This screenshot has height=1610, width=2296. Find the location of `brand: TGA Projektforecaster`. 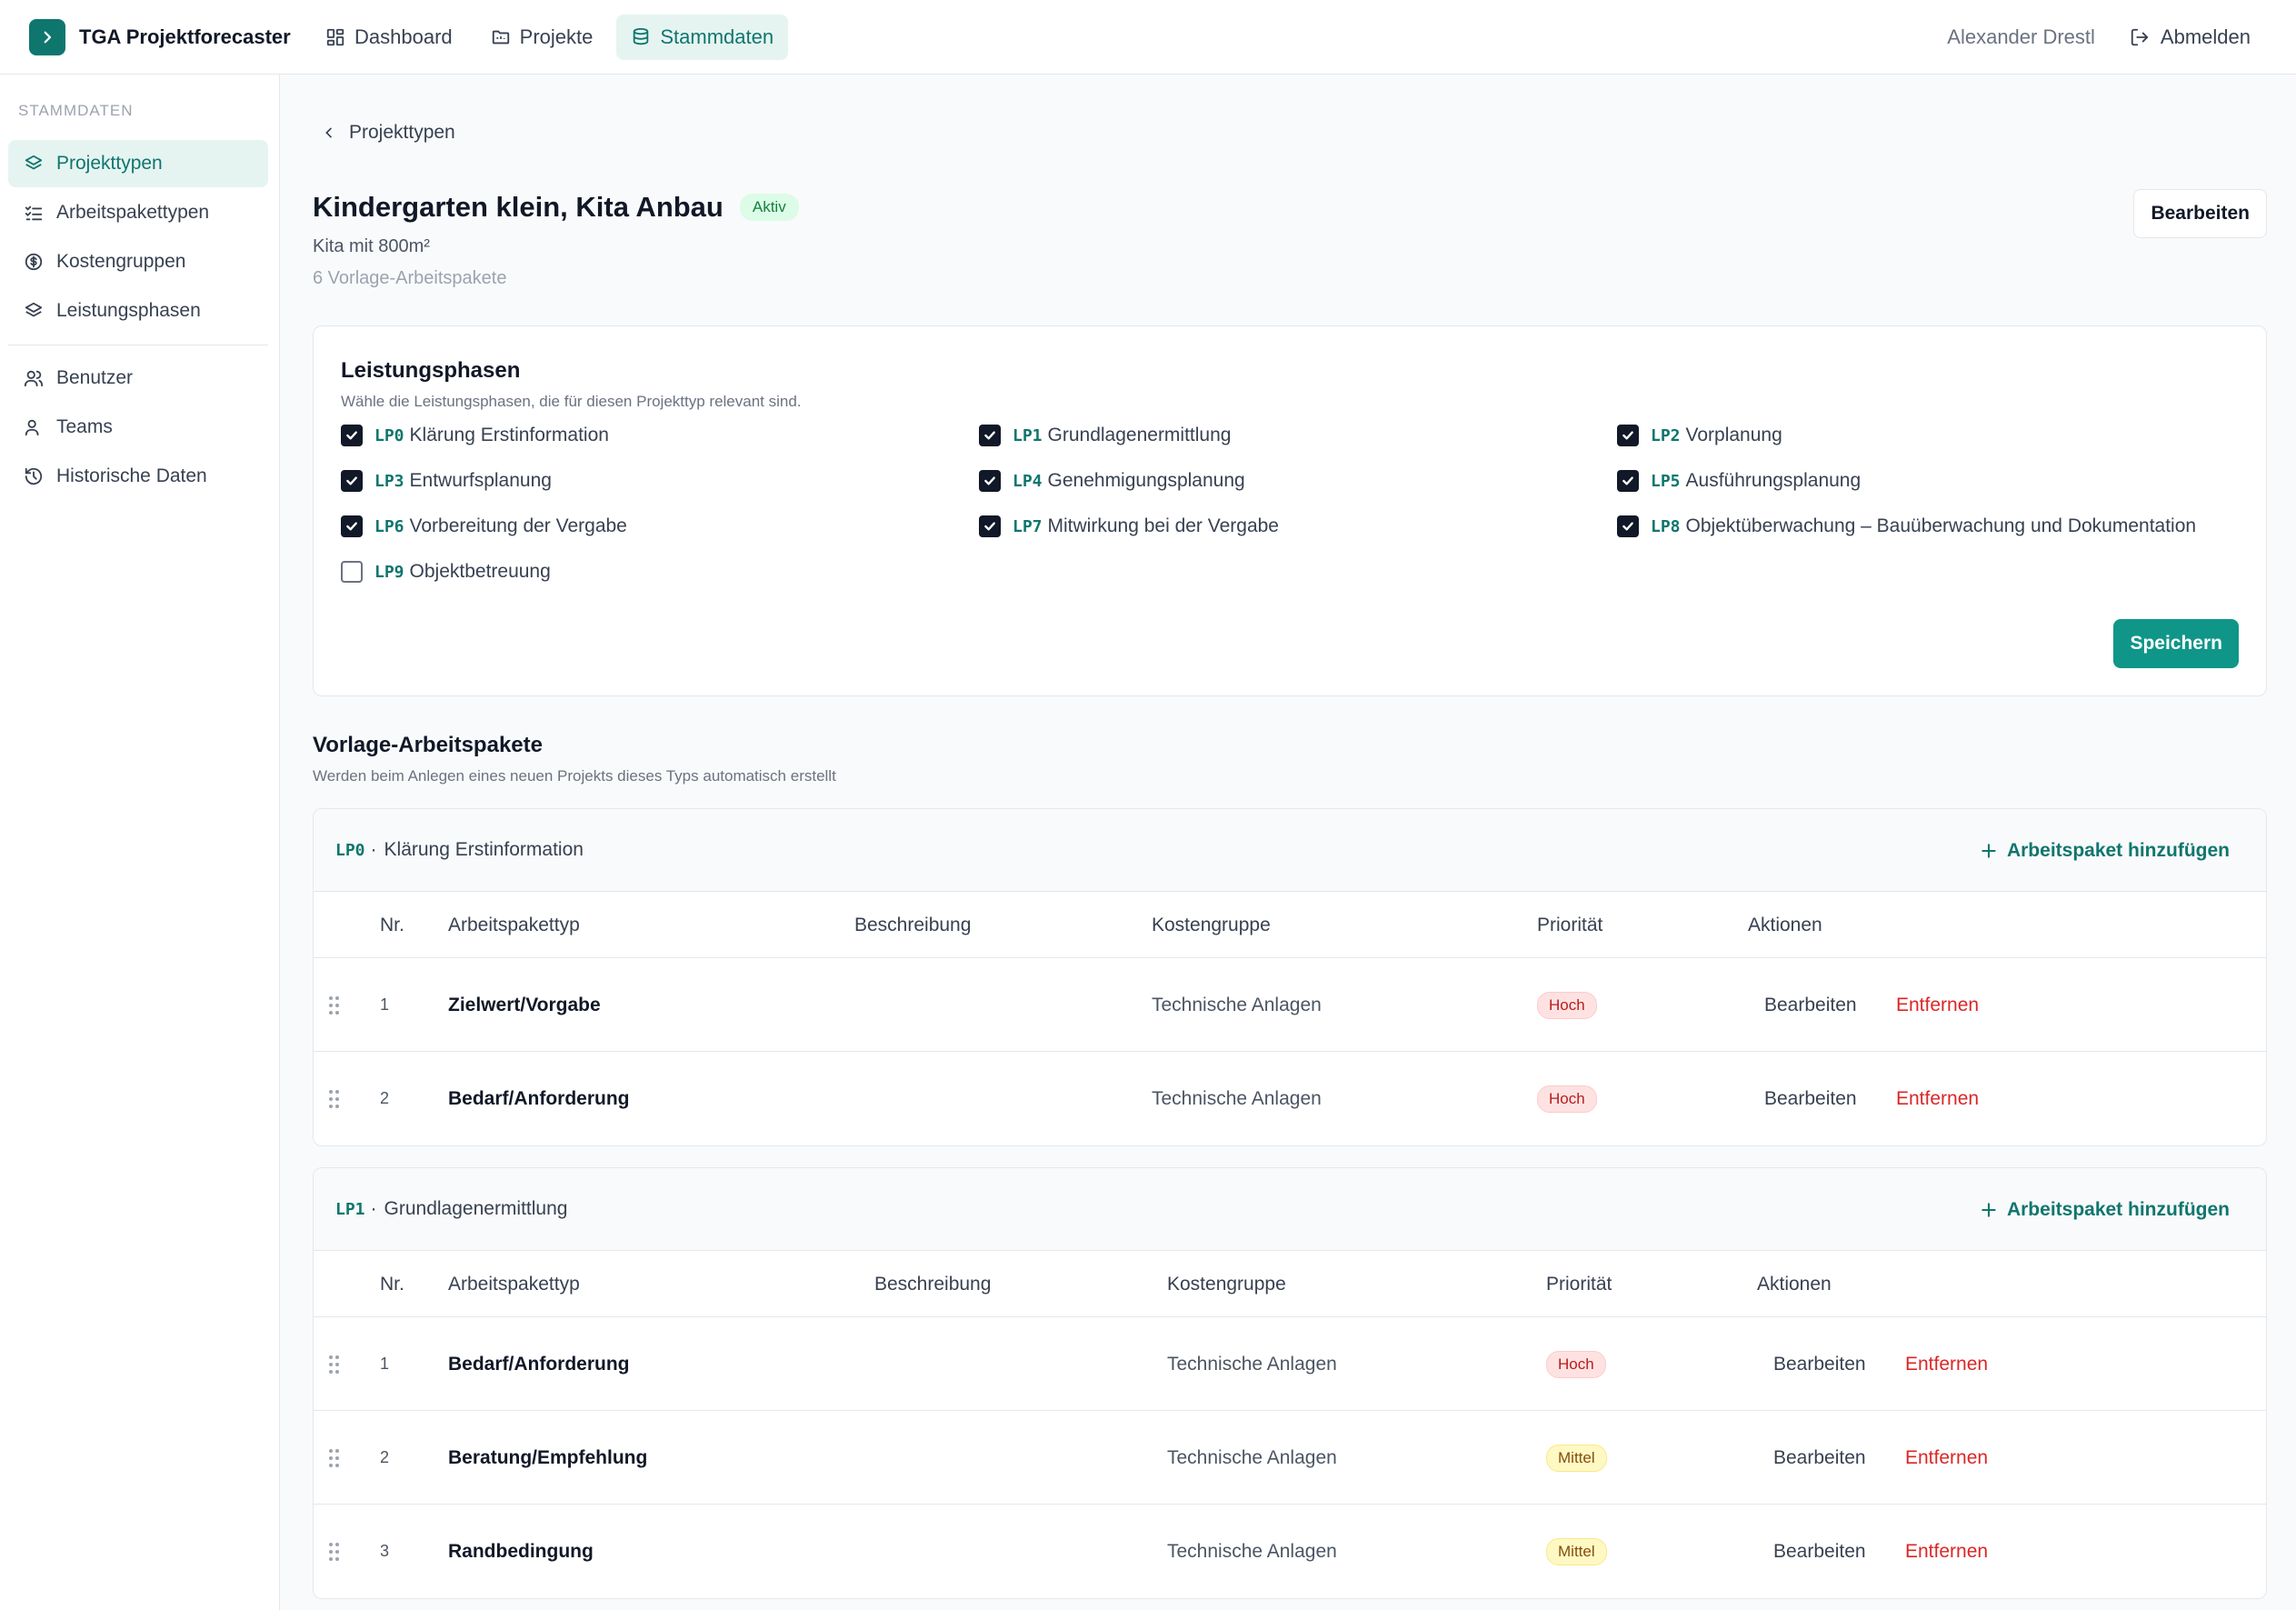

brand: TGA Projektforecaster is located at coordinates (165, 37).